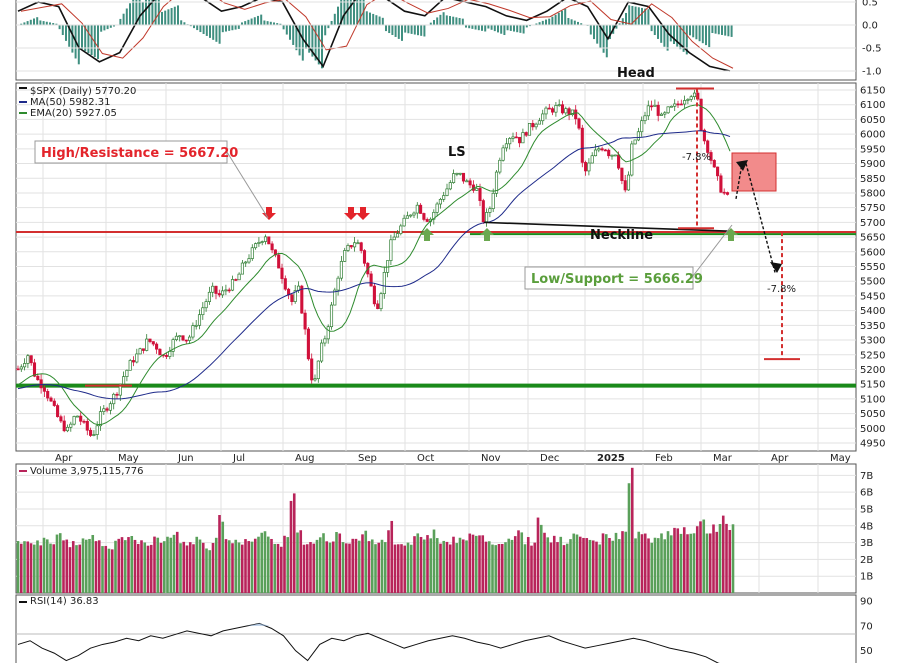 Image resolution: width=900 pixels, height=663 pixels. What do you see at coordinates (628, 257) in the screenshot?
I see `low-support-callout: Low/Support = 5666.29` at bounding box center [628, 257].